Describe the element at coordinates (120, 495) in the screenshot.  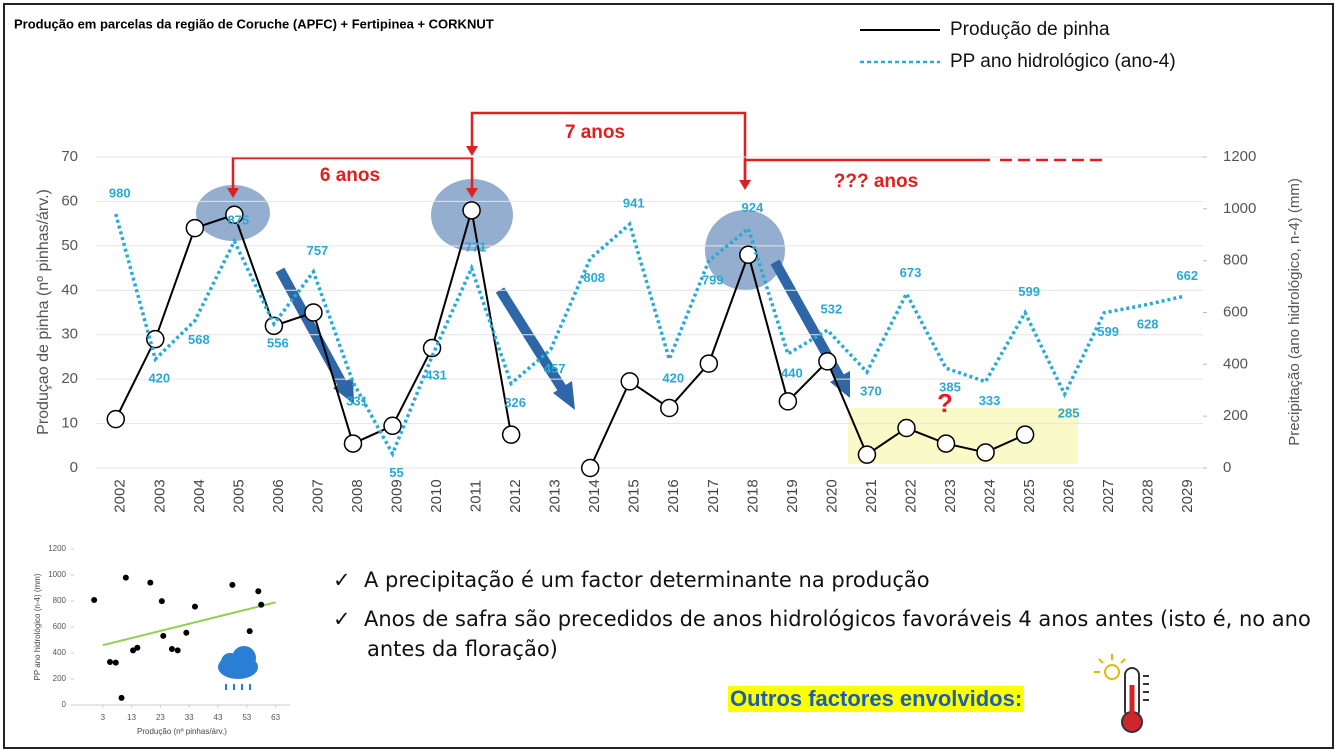
I see `x-tick-label: 2002` at that location.